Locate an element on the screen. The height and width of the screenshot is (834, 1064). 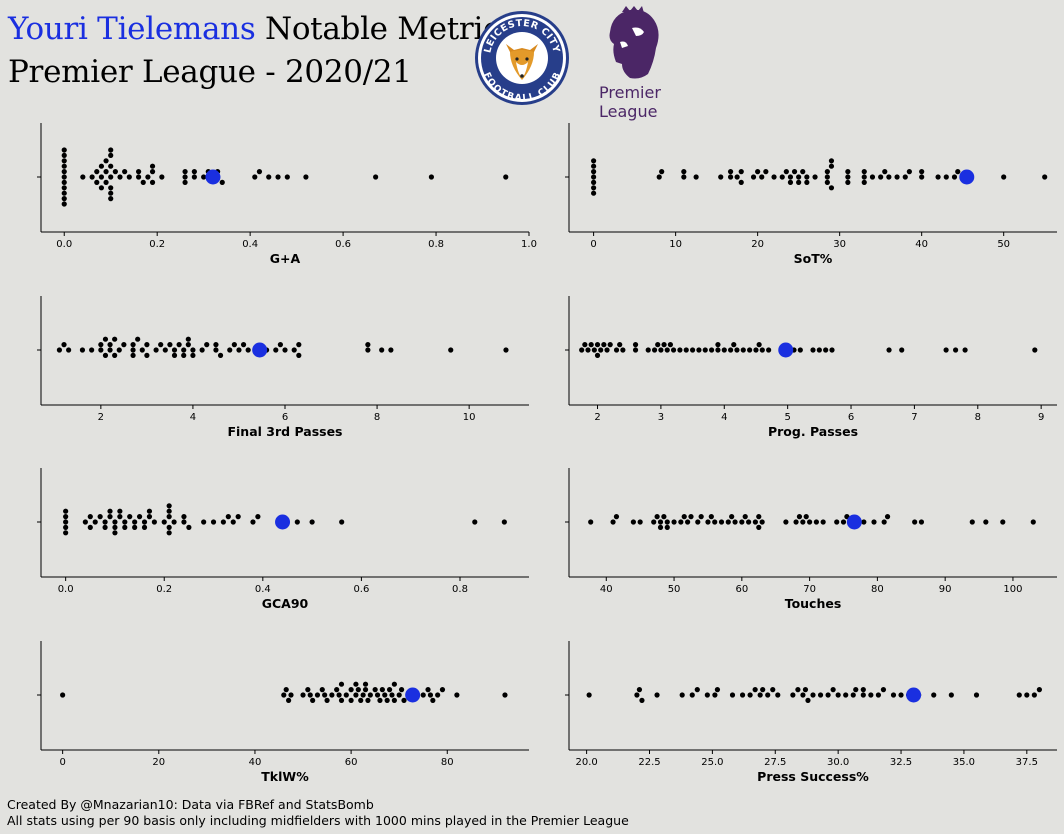
x-axis-label: SoT% is located at coordinates (813, 258).